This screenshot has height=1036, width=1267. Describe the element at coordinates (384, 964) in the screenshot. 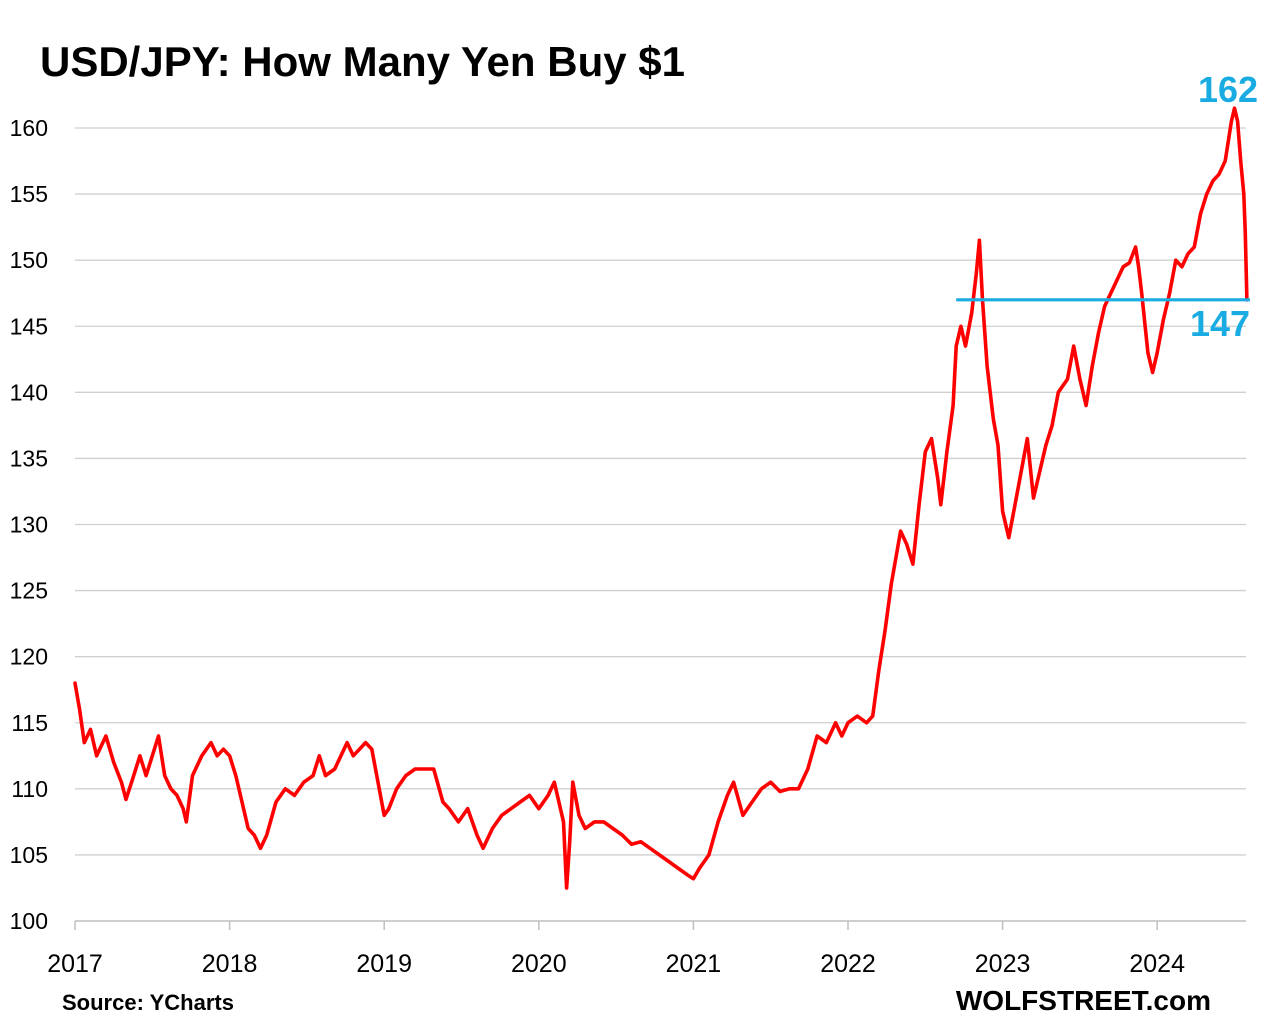

I see `x-tick-label-2019: 2019` at that location.